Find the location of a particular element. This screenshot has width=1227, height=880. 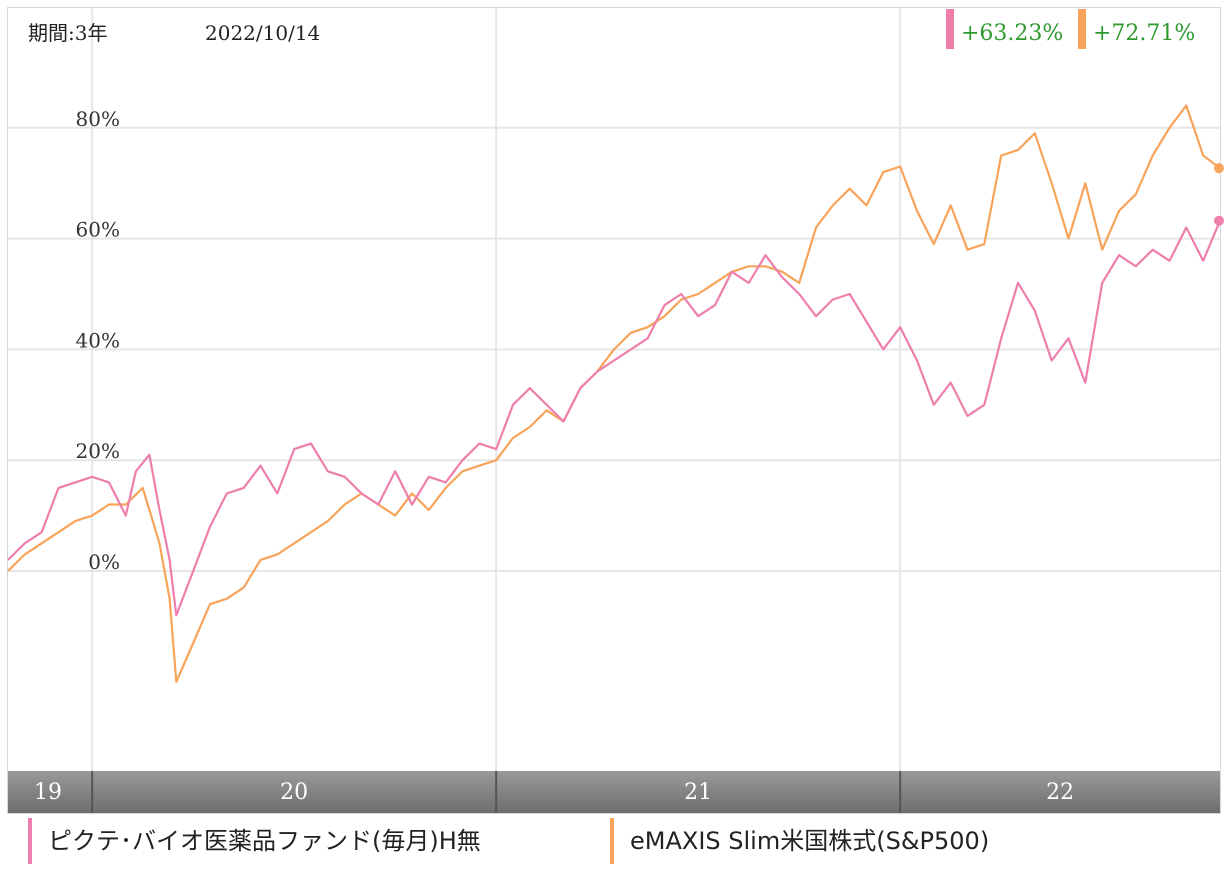

legend-item-pictet: ピクテ･バイオ医薬品ファンド(毎月)H無 is located at coordinates (254, 842).